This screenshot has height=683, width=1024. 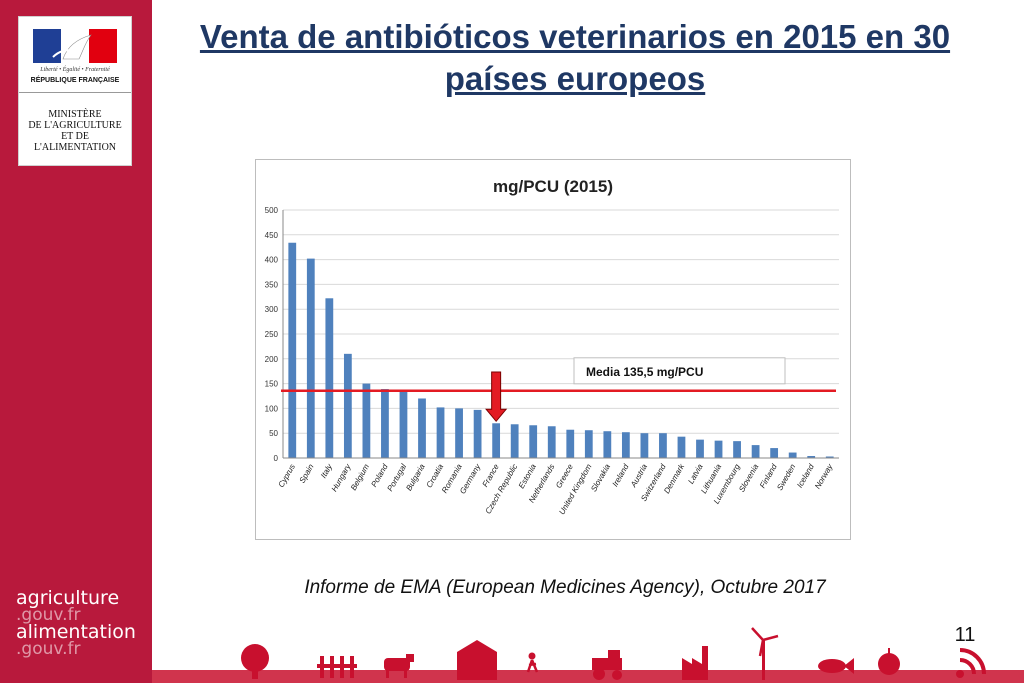 What do you see at coordinates (276, 458) in the screenshot?
I see `y-tick-label: 0` at bounding box center [276, 458].